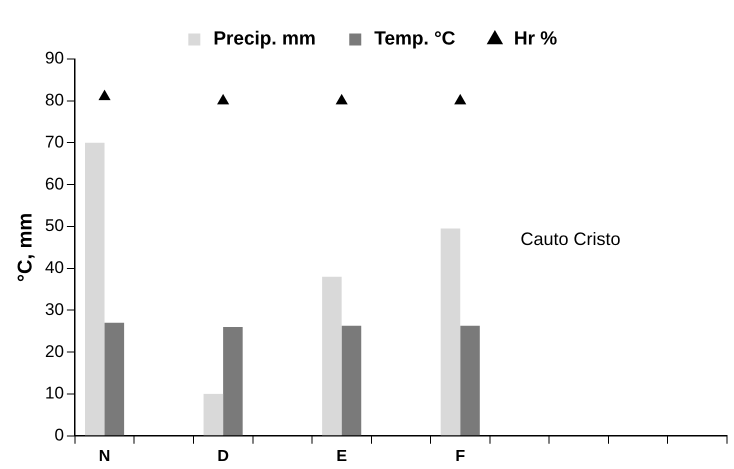  I want to click on y-tick-label: 80, so click(54, 100).